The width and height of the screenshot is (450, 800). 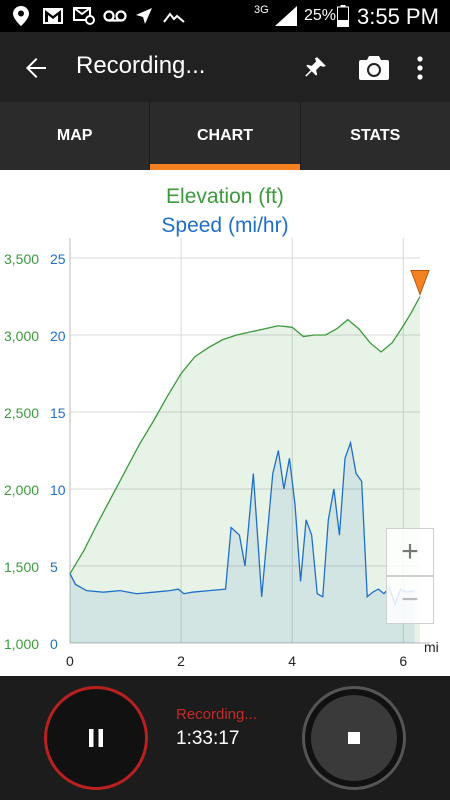 What do you see at coordinates (21, 336) in the screenshot?
I see `elevation-tick-label: 3,000` at bounding box center [21, 336].